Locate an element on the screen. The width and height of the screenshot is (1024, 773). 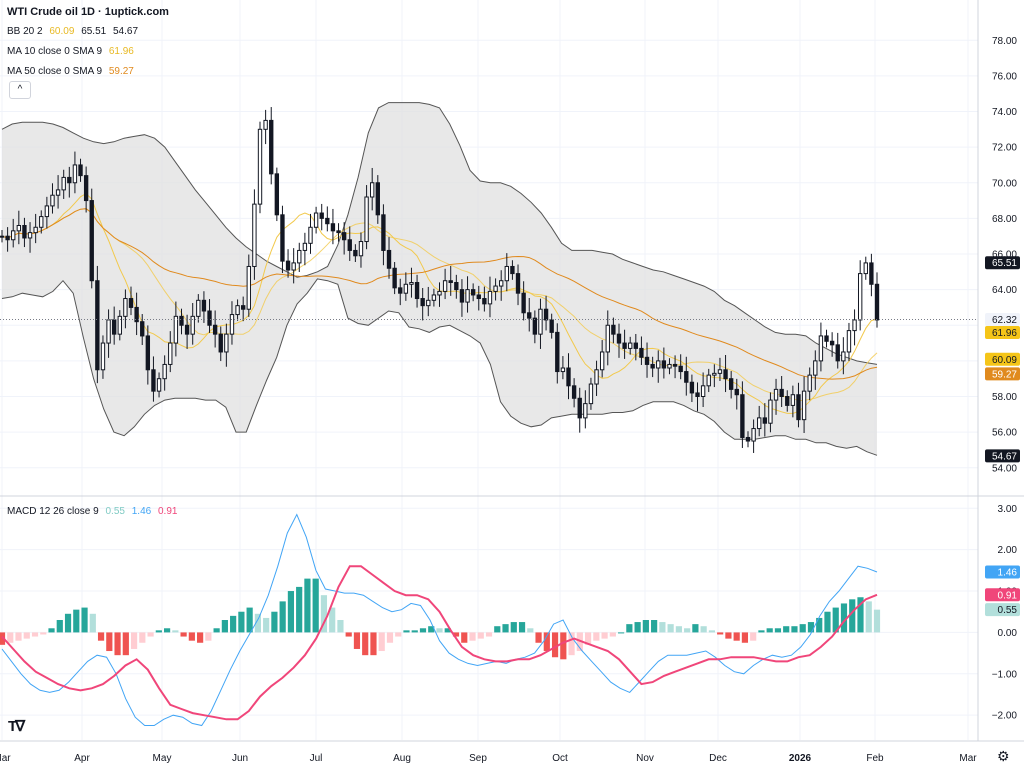
tradingview-logo-icon: T∇ is located at coordinates (16, 726).